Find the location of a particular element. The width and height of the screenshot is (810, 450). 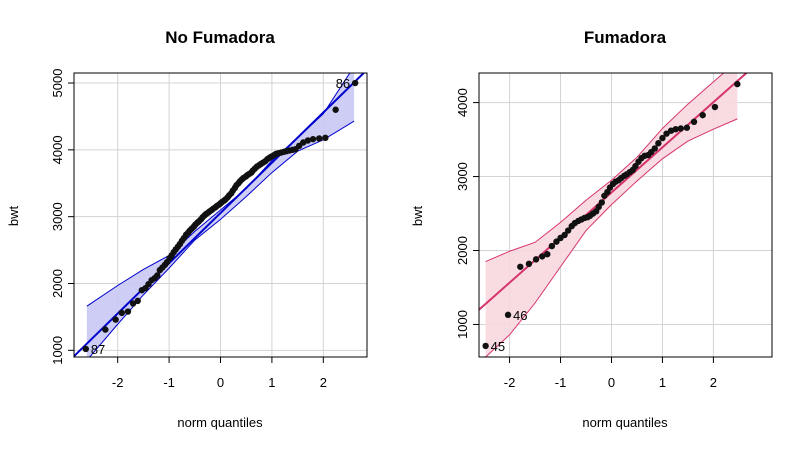

y-axis-ticks: 1000 2000 3000 4000 5000 is located at coordinates (62, 217).